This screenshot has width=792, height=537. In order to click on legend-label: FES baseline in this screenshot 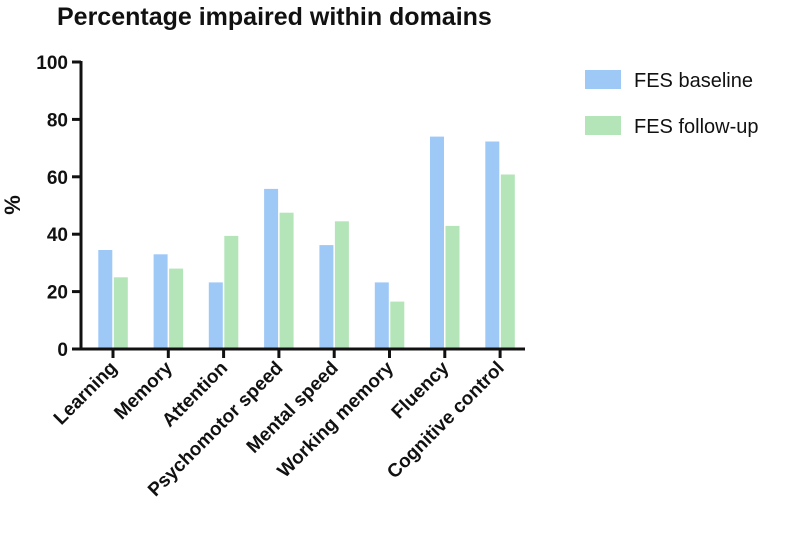, I will do `click(693, 81)`.